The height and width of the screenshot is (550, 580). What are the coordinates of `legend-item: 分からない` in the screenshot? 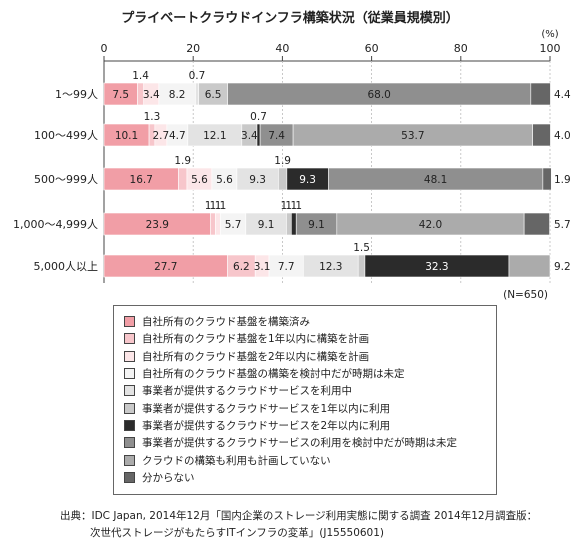 It's located at (310, 477).